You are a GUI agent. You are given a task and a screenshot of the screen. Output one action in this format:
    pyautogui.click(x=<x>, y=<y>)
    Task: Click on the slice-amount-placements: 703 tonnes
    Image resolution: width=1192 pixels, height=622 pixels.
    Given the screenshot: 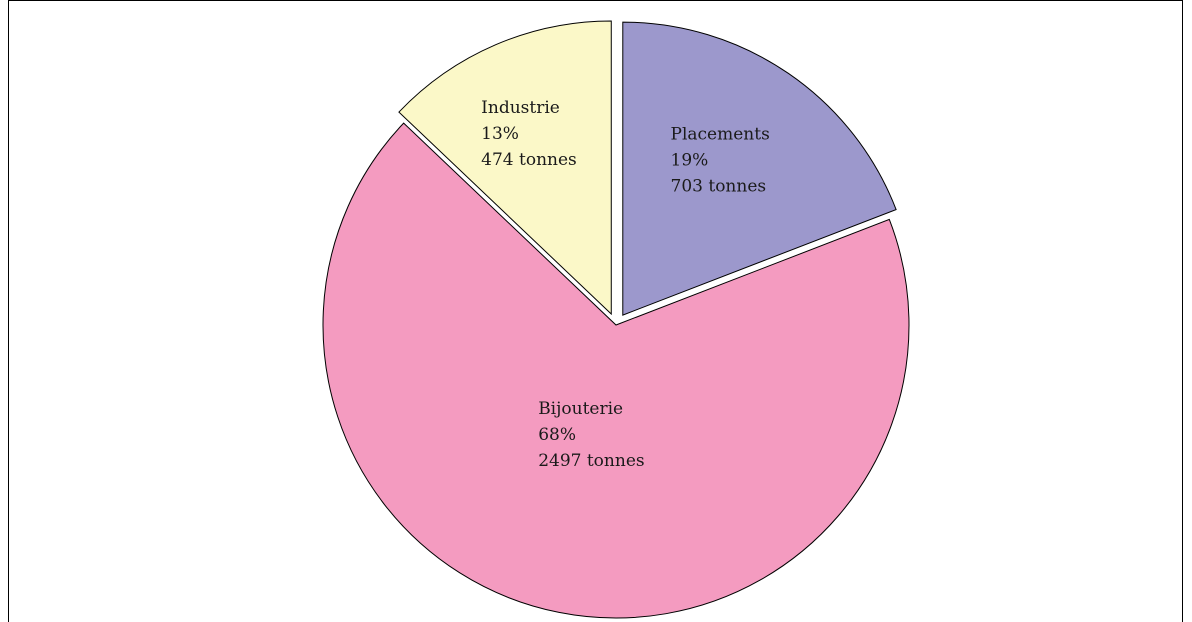 What is the action you would take?
    pyautogui.click(x=719, y=186)
    